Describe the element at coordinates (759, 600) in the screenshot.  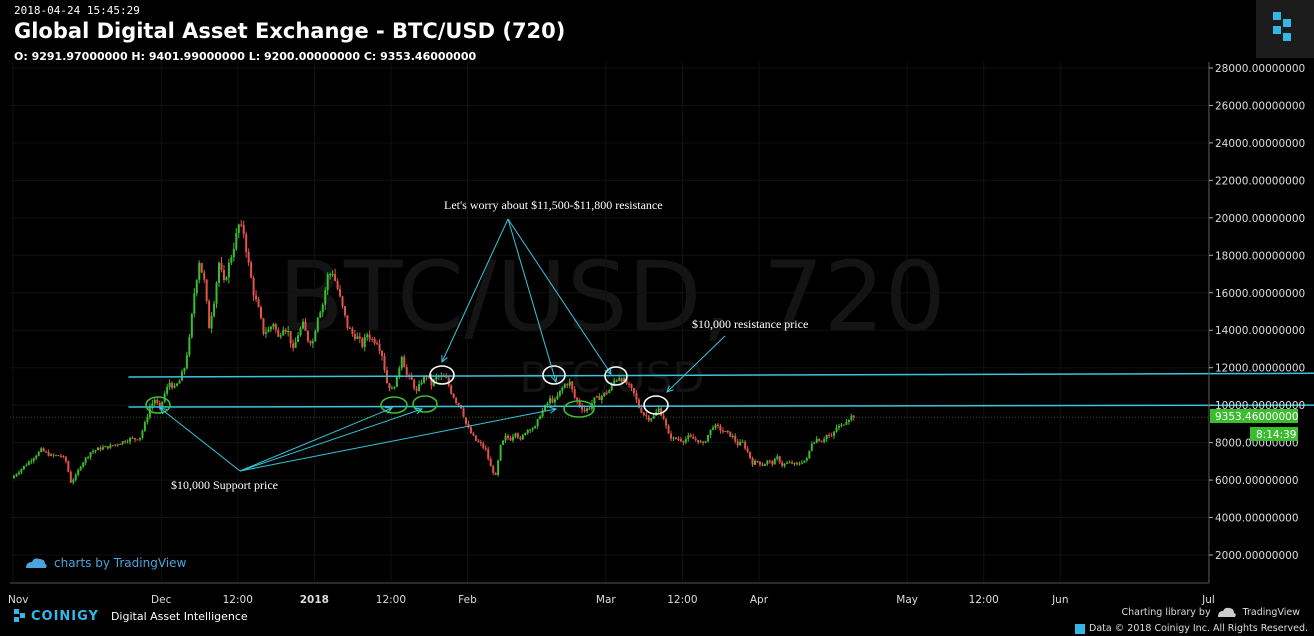
I see `x-tick-label: Apr` at that location.